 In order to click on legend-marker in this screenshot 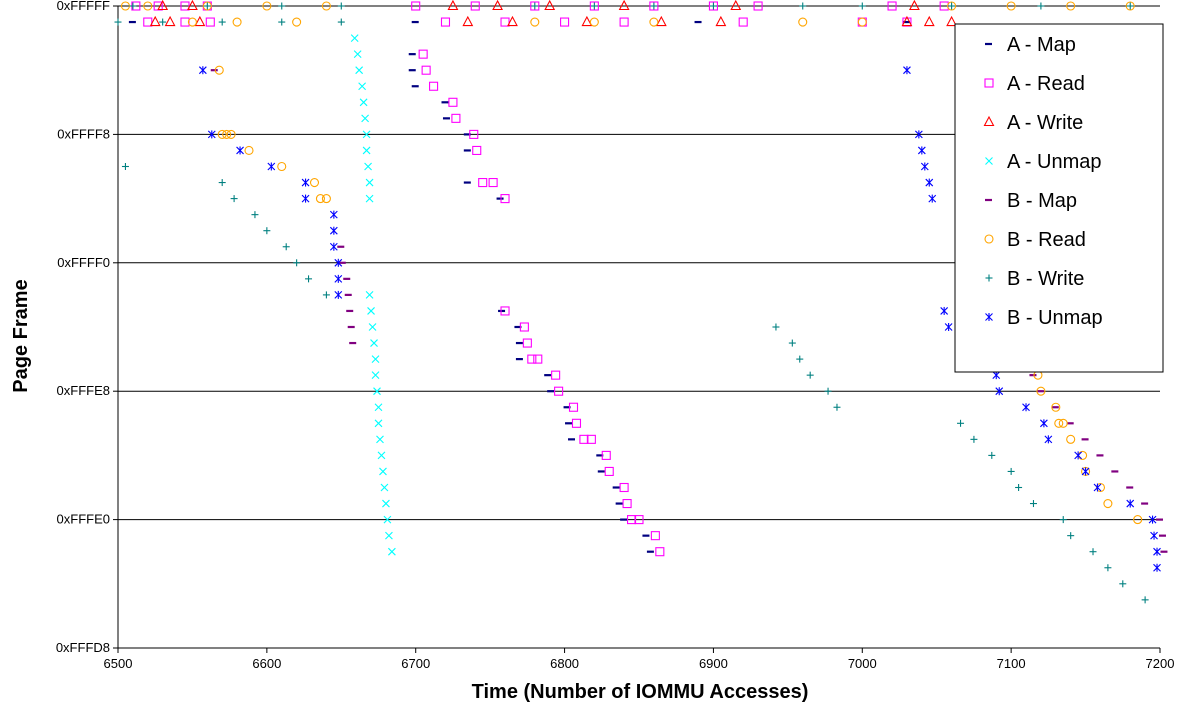, I will do `click(989, 161)`.